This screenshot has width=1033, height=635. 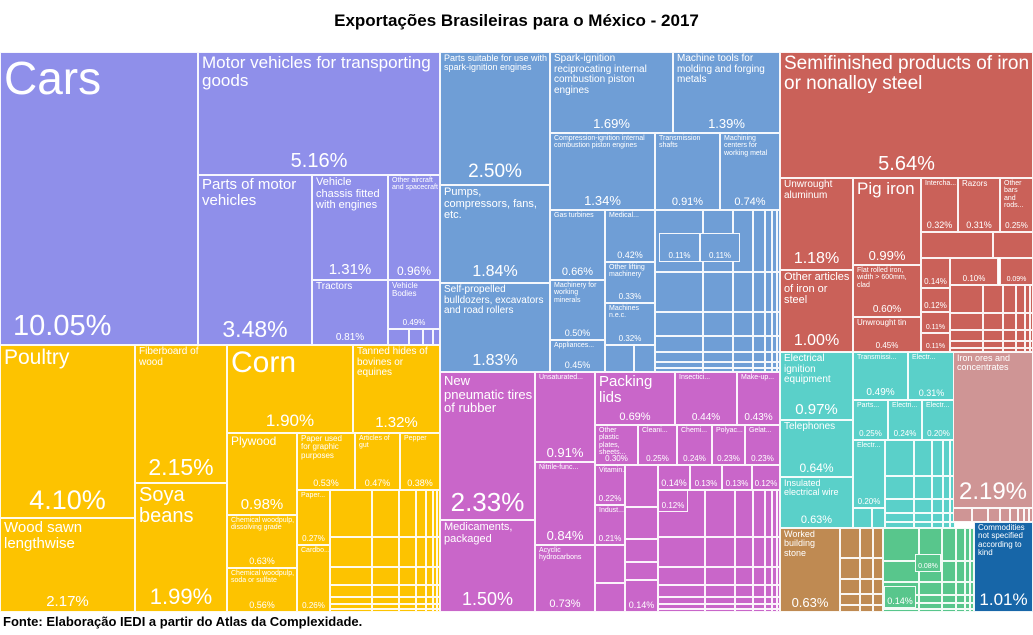 What do you see at coordinates (816, 502) in the screenshot?
I see `treemap-cell: Insulated electrical wire 0.63%` at bounding box center [816, 502].